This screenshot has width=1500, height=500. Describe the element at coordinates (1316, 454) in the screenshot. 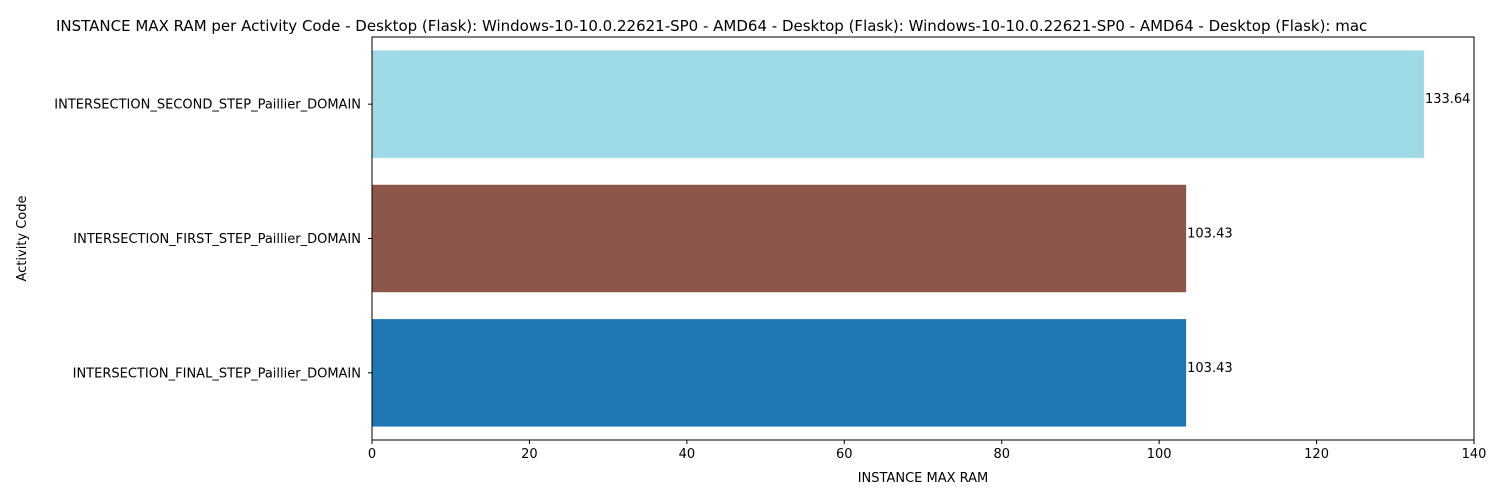

I see `x-tick-label: 120` at that location.